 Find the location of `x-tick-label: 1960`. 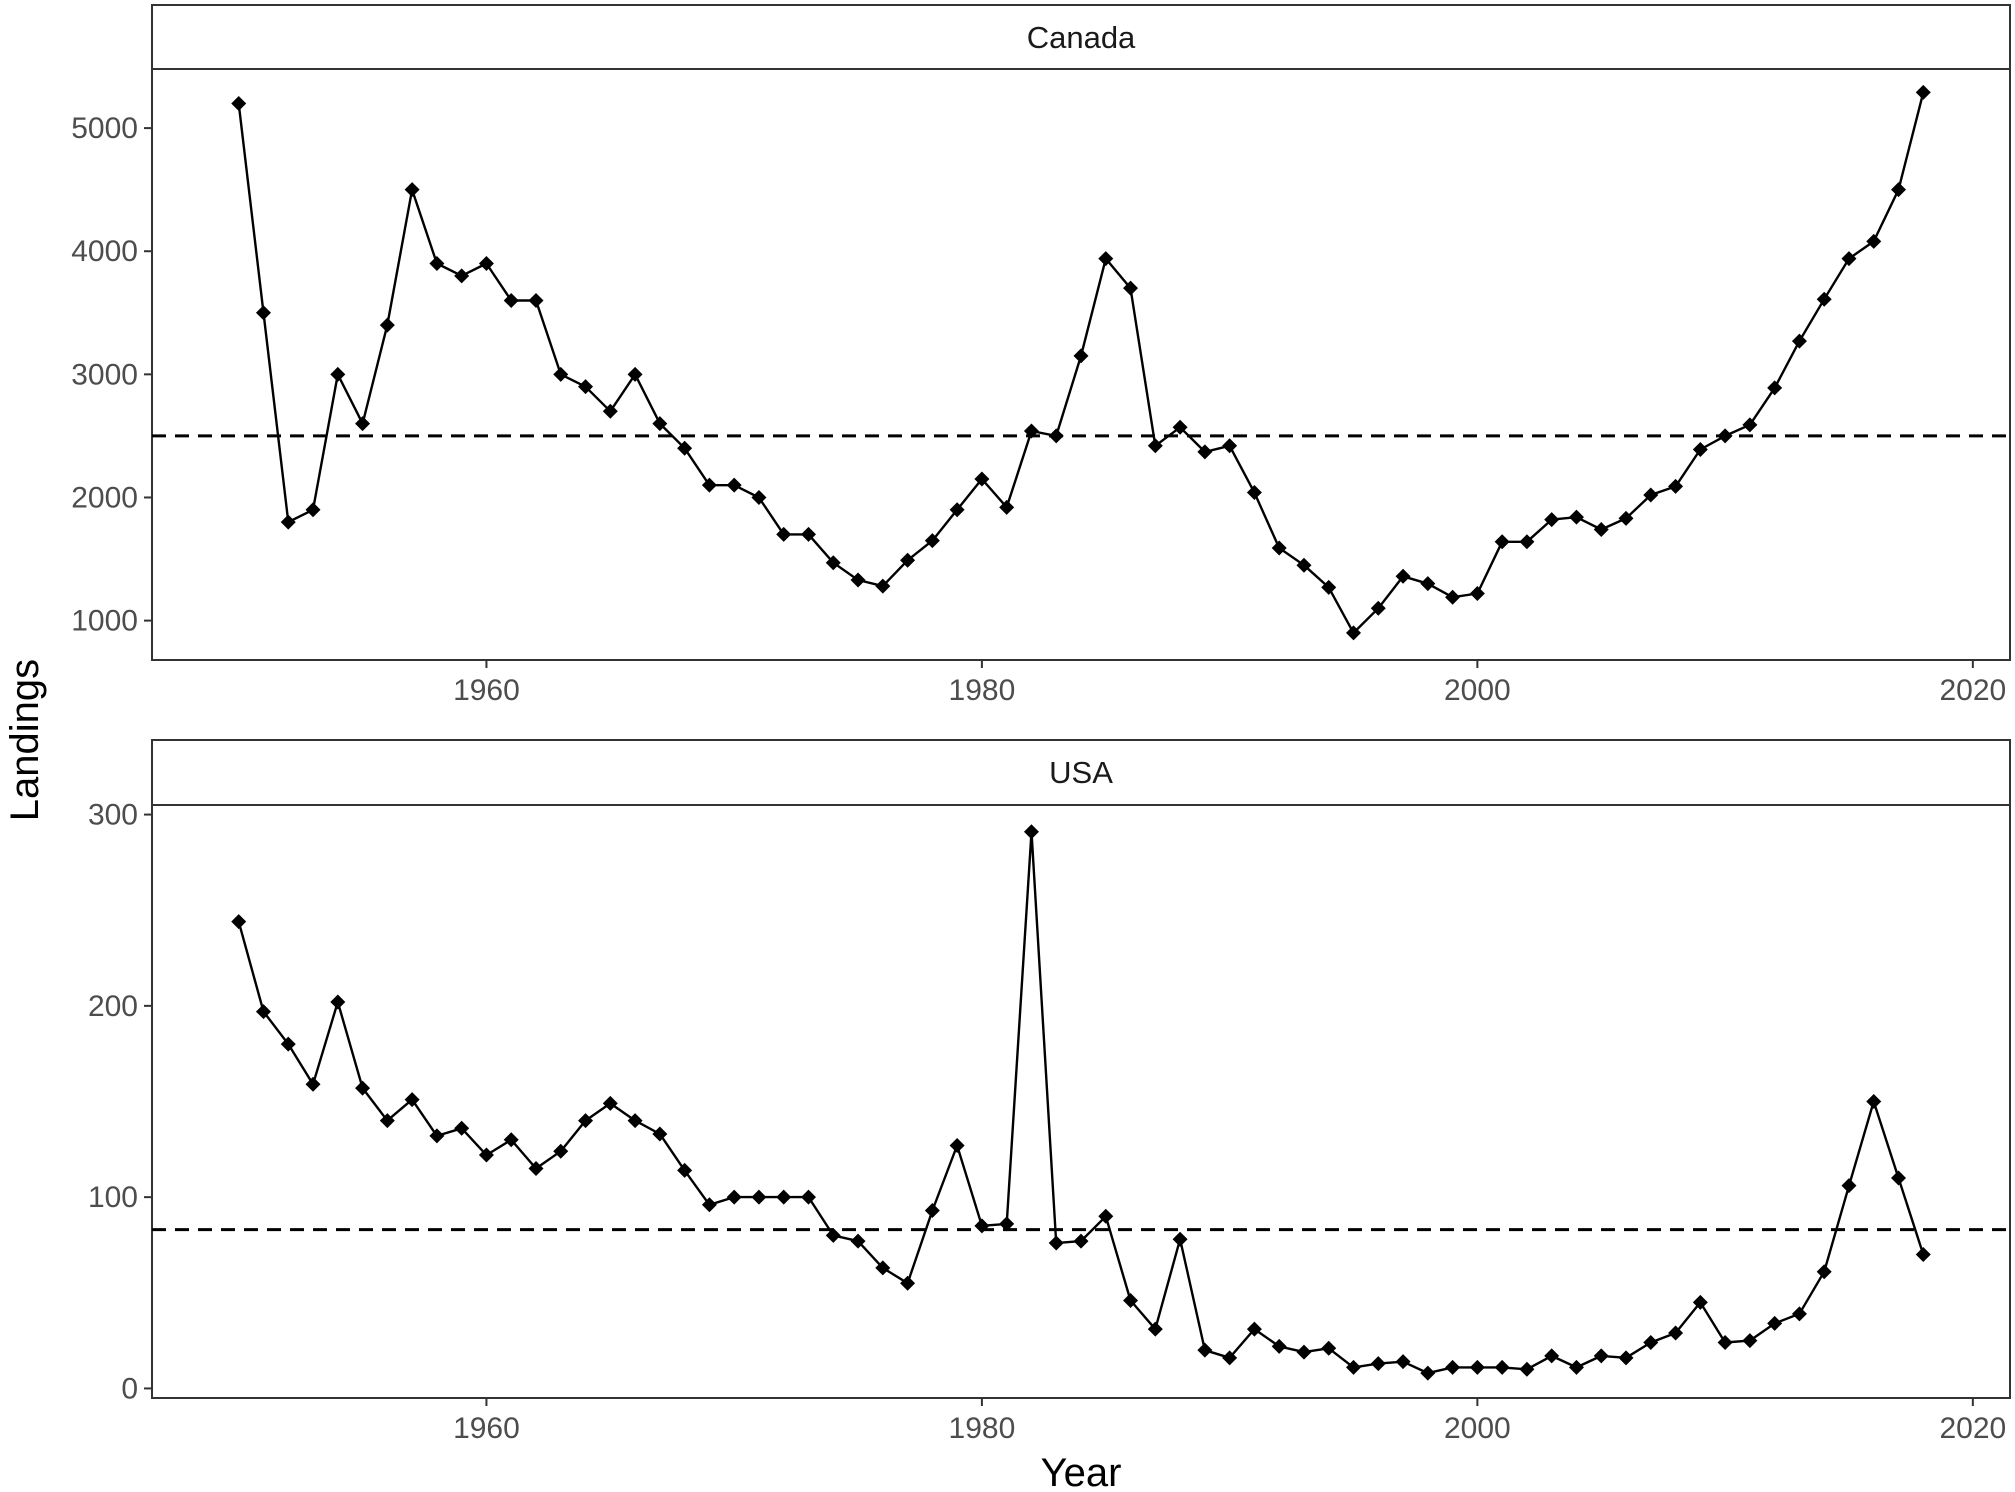

x-tick-label: 1960 is located at coordinates (486, 1428).